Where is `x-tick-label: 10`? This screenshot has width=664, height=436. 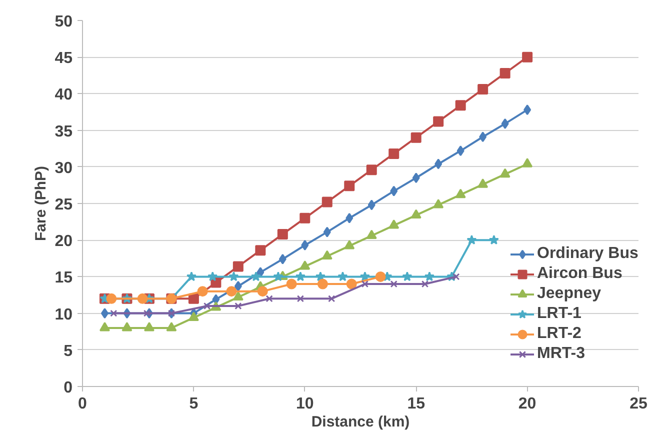 x-tick-label: 10 is located at coordinates (305, 404).